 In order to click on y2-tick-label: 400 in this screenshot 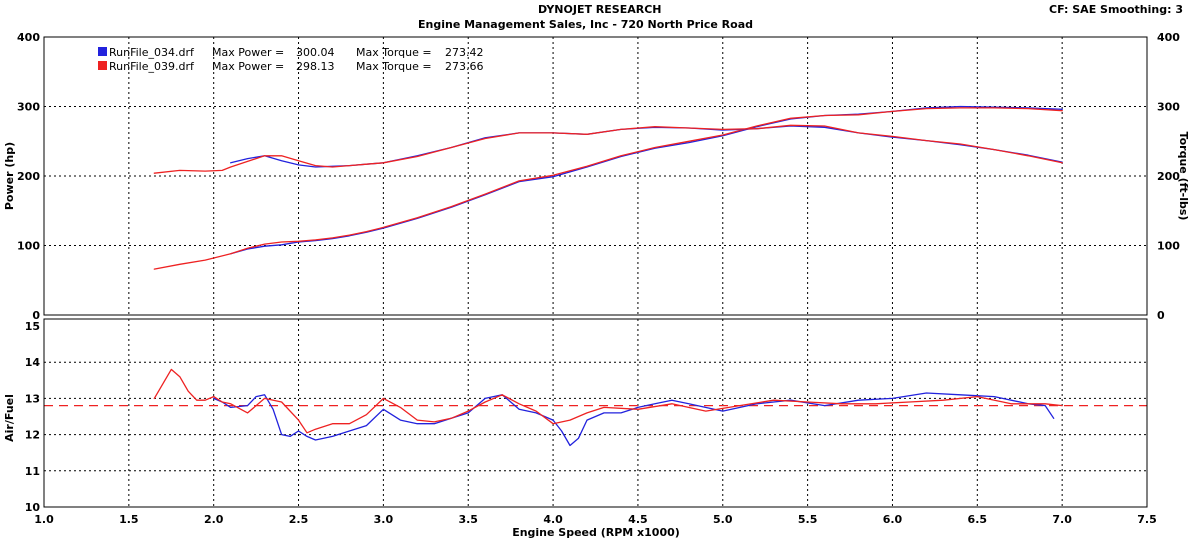, I will do `click(1168, 37)`.